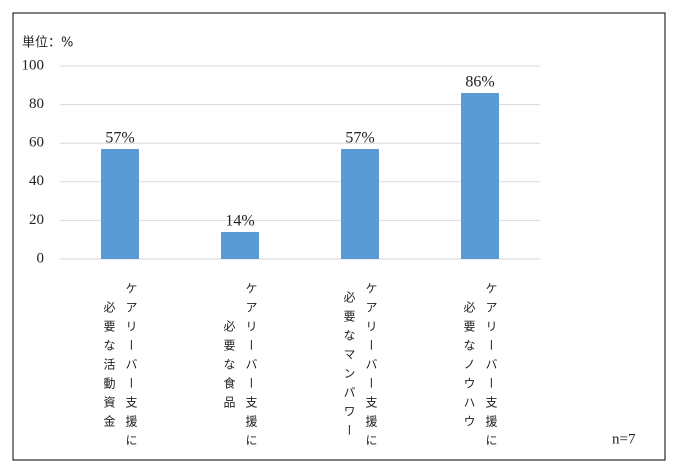 The height and width of the screenshot is (473, 676). What do you see at coordinates (47, 43) in the screenshot?
I see `unit-label: 単位：%` at bounding box center [47, 43].